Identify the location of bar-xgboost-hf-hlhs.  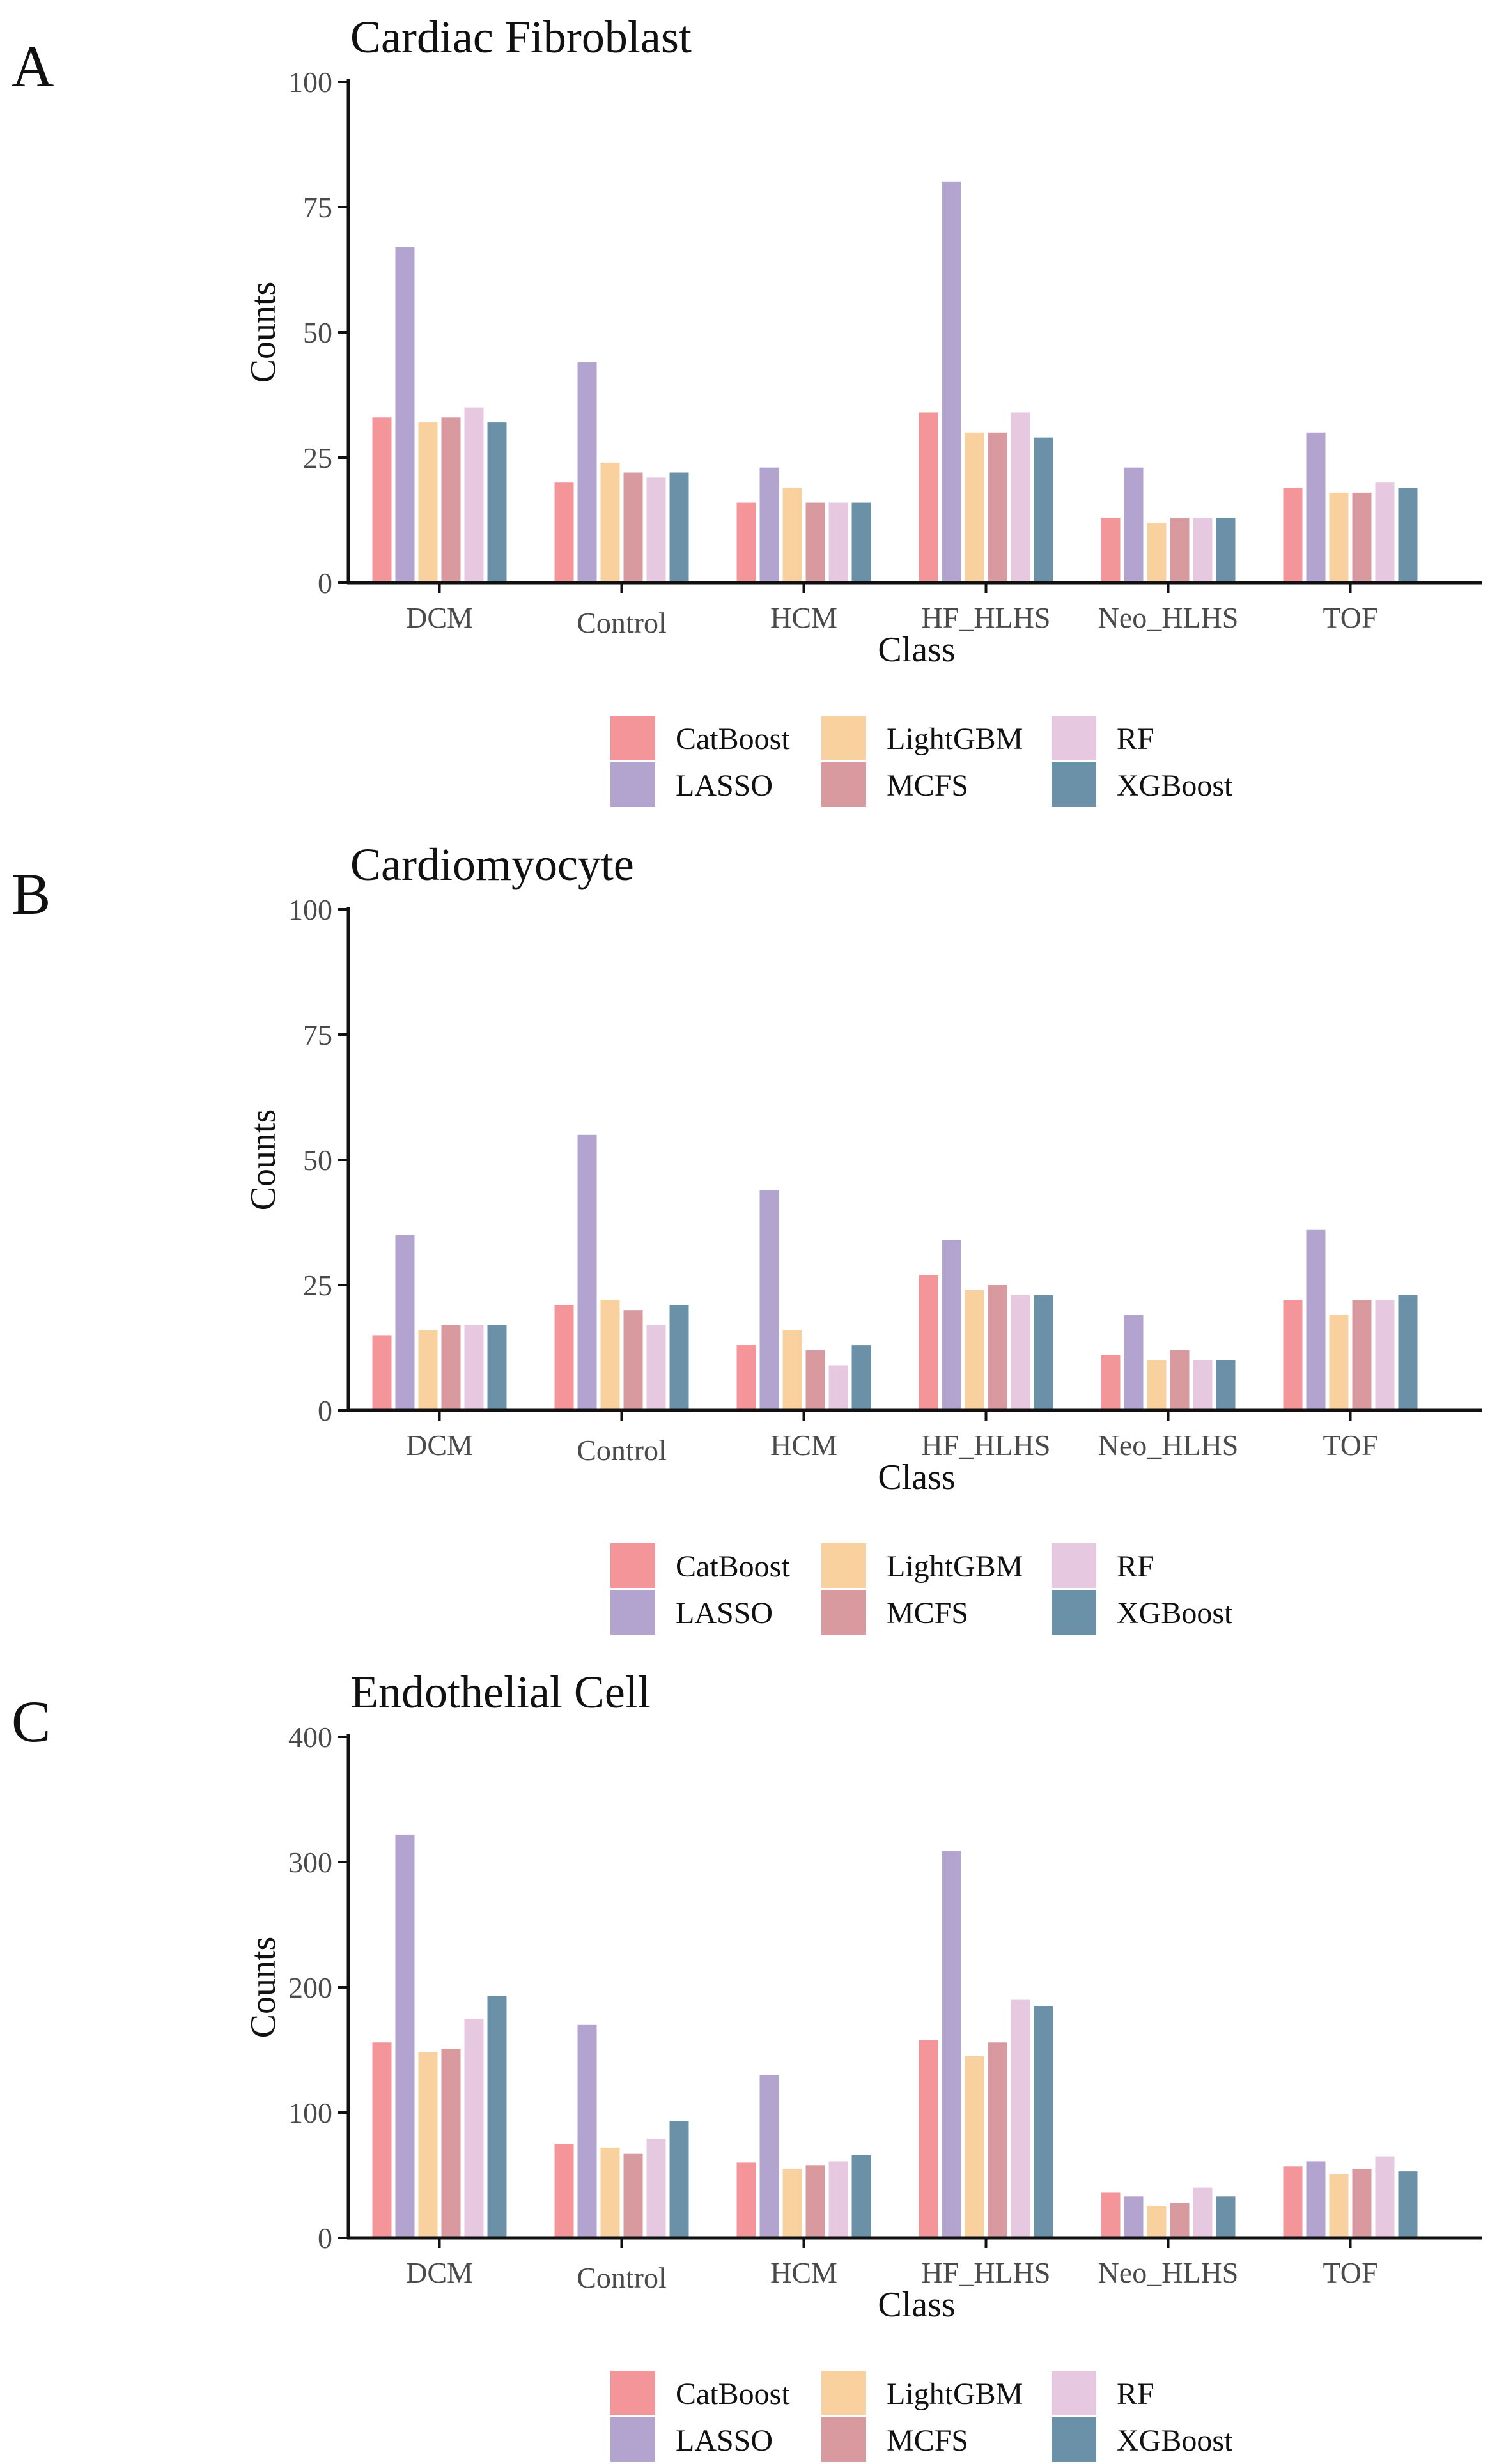
(1043, 510).